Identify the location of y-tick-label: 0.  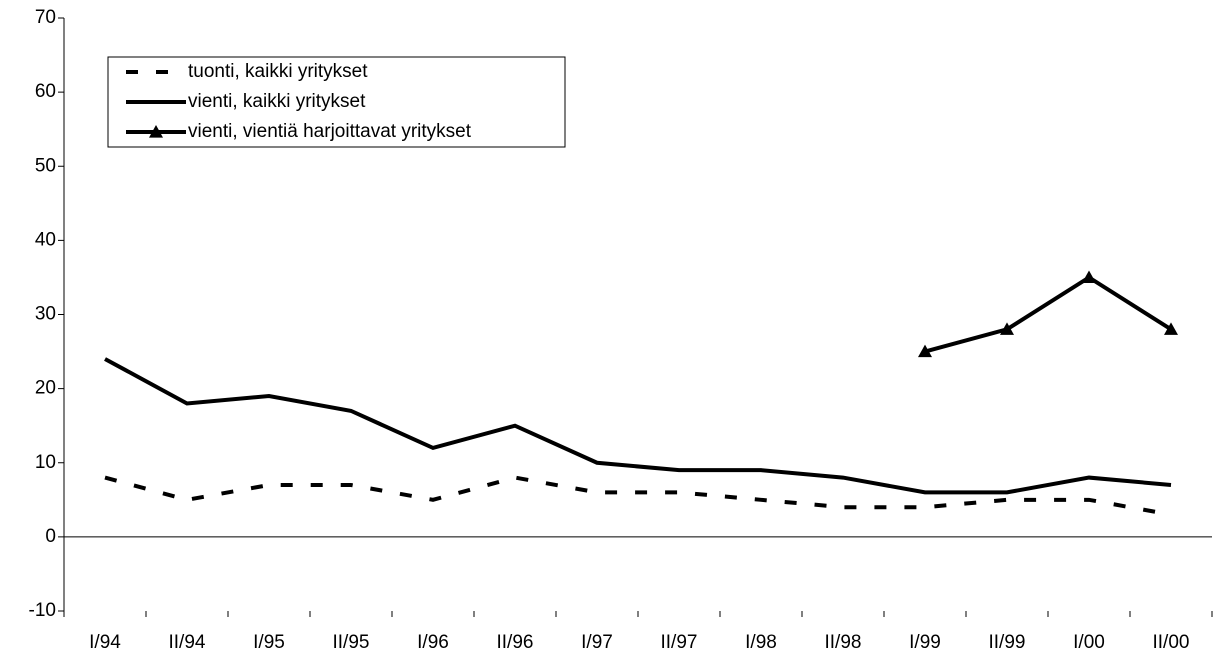
(50, 536).